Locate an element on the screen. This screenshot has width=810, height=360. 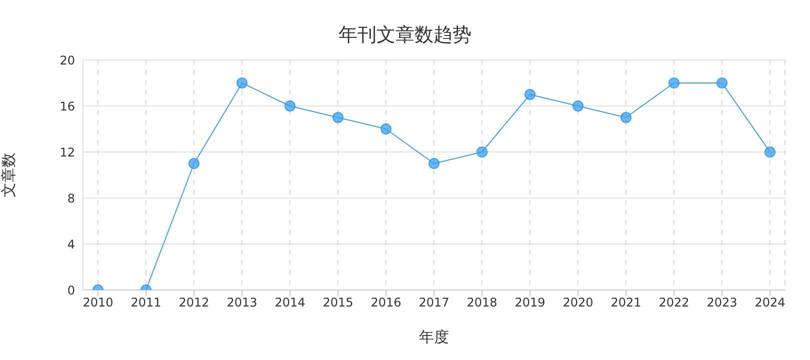
x-tick-label: 2011 is located at coordinates (146, 303).